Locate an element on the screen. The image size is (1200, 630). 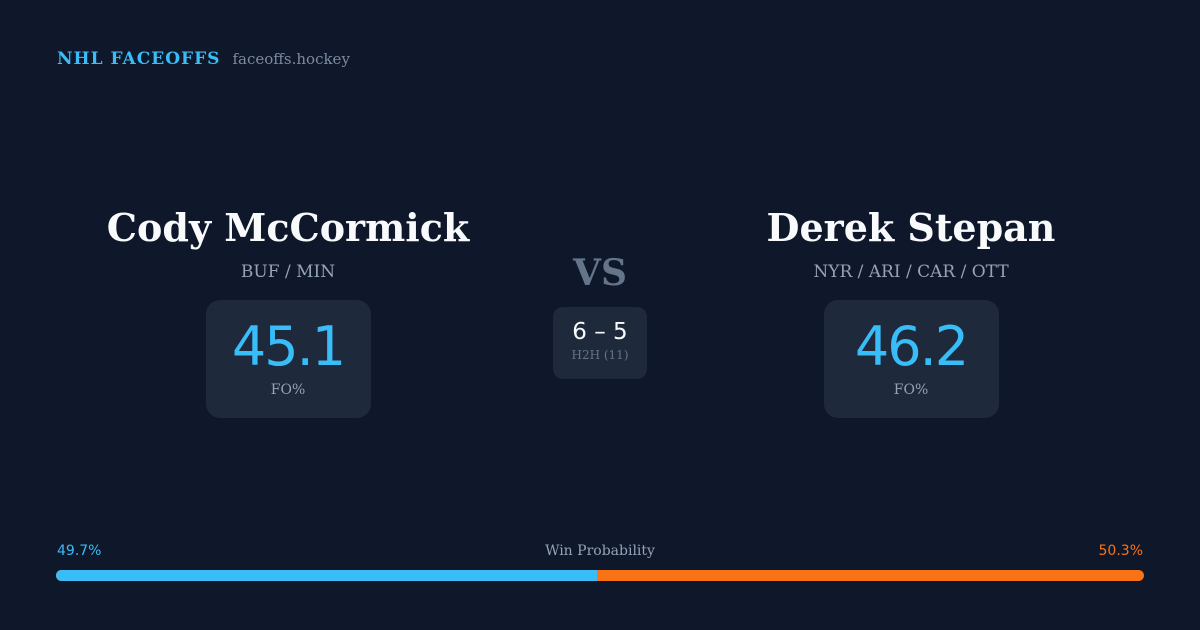
h2h-card: 6 – 5 H2H (11) is located at coordinates (600, 343).